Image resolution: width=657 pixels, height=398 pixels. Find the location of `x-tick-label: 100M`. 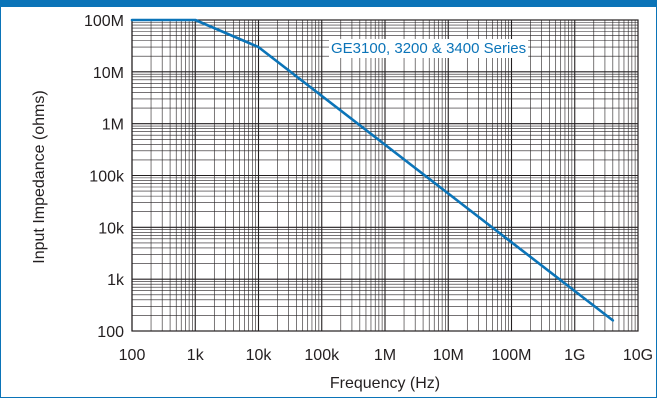

x-tick-label: 100M is located at coordinates (511, 355).